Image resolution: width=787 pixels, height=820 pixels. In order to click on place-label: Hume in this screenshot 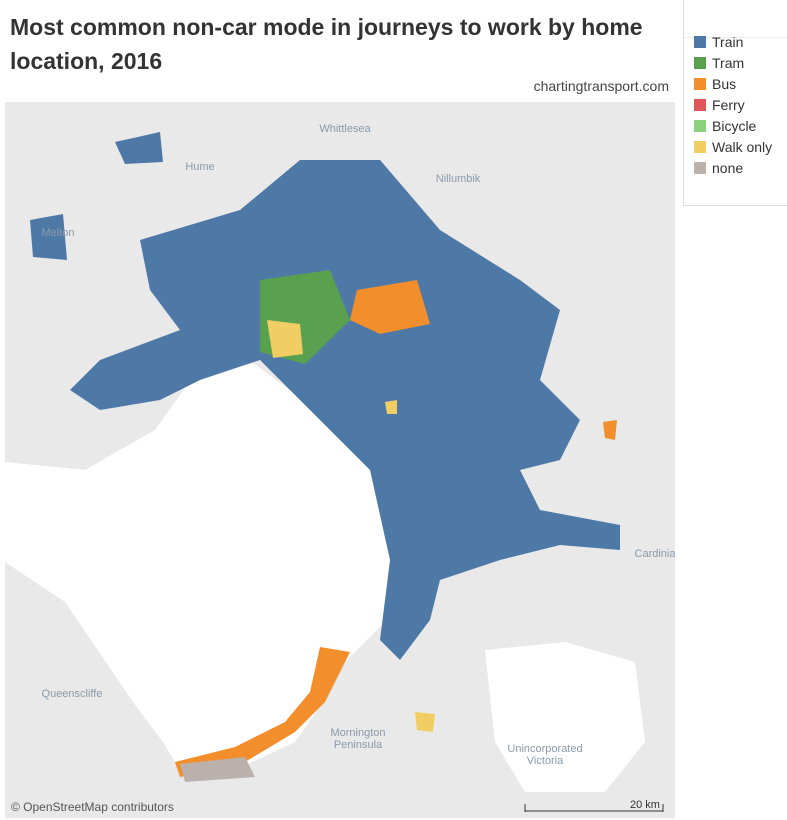, I will do `click(199, 167)`.